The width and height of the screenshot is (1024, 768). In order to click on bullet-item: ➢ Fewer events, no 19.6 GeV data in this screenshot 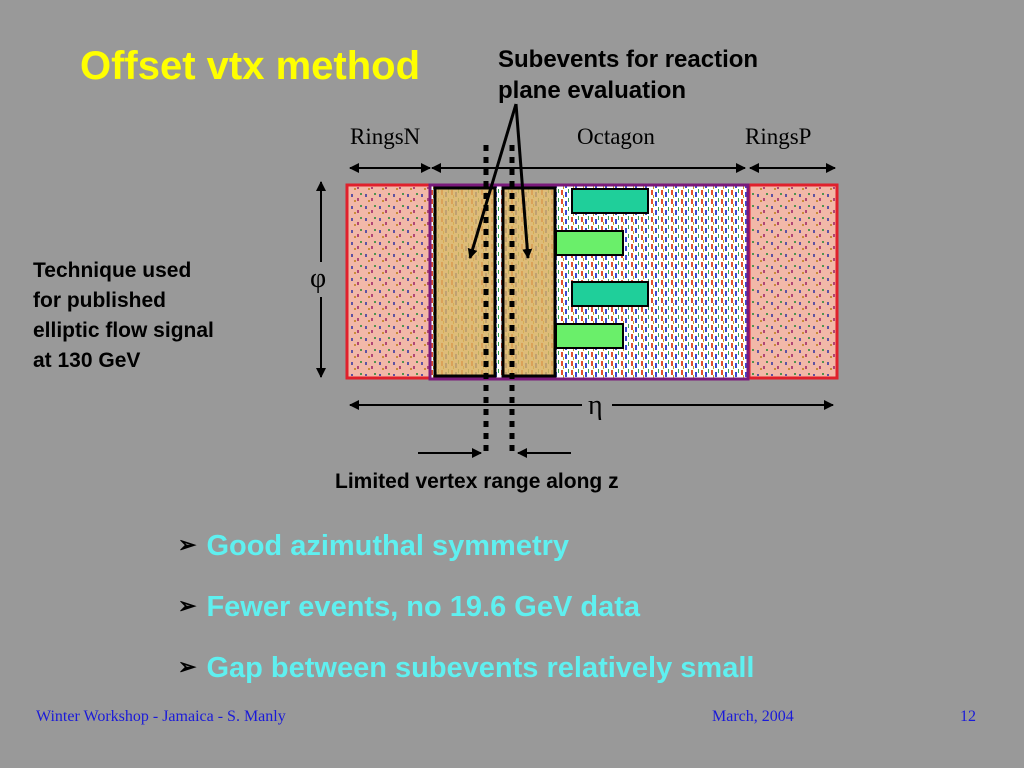, I will do `click(409, 607)`.